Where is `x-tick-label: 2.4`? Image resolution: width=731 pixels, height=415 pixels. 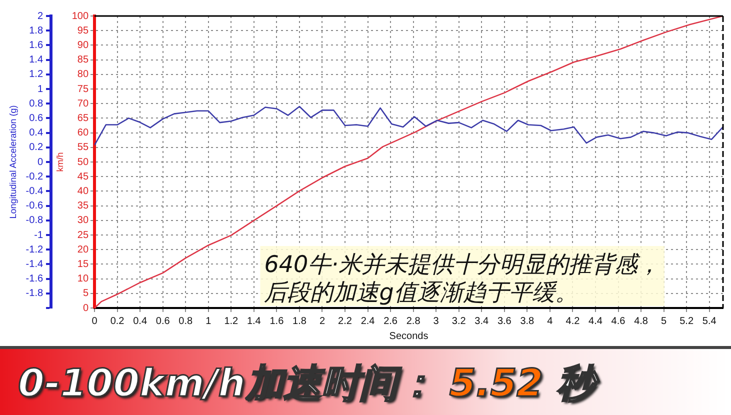 x-tick-label: 2.4 is located at coordinates (368, 321).